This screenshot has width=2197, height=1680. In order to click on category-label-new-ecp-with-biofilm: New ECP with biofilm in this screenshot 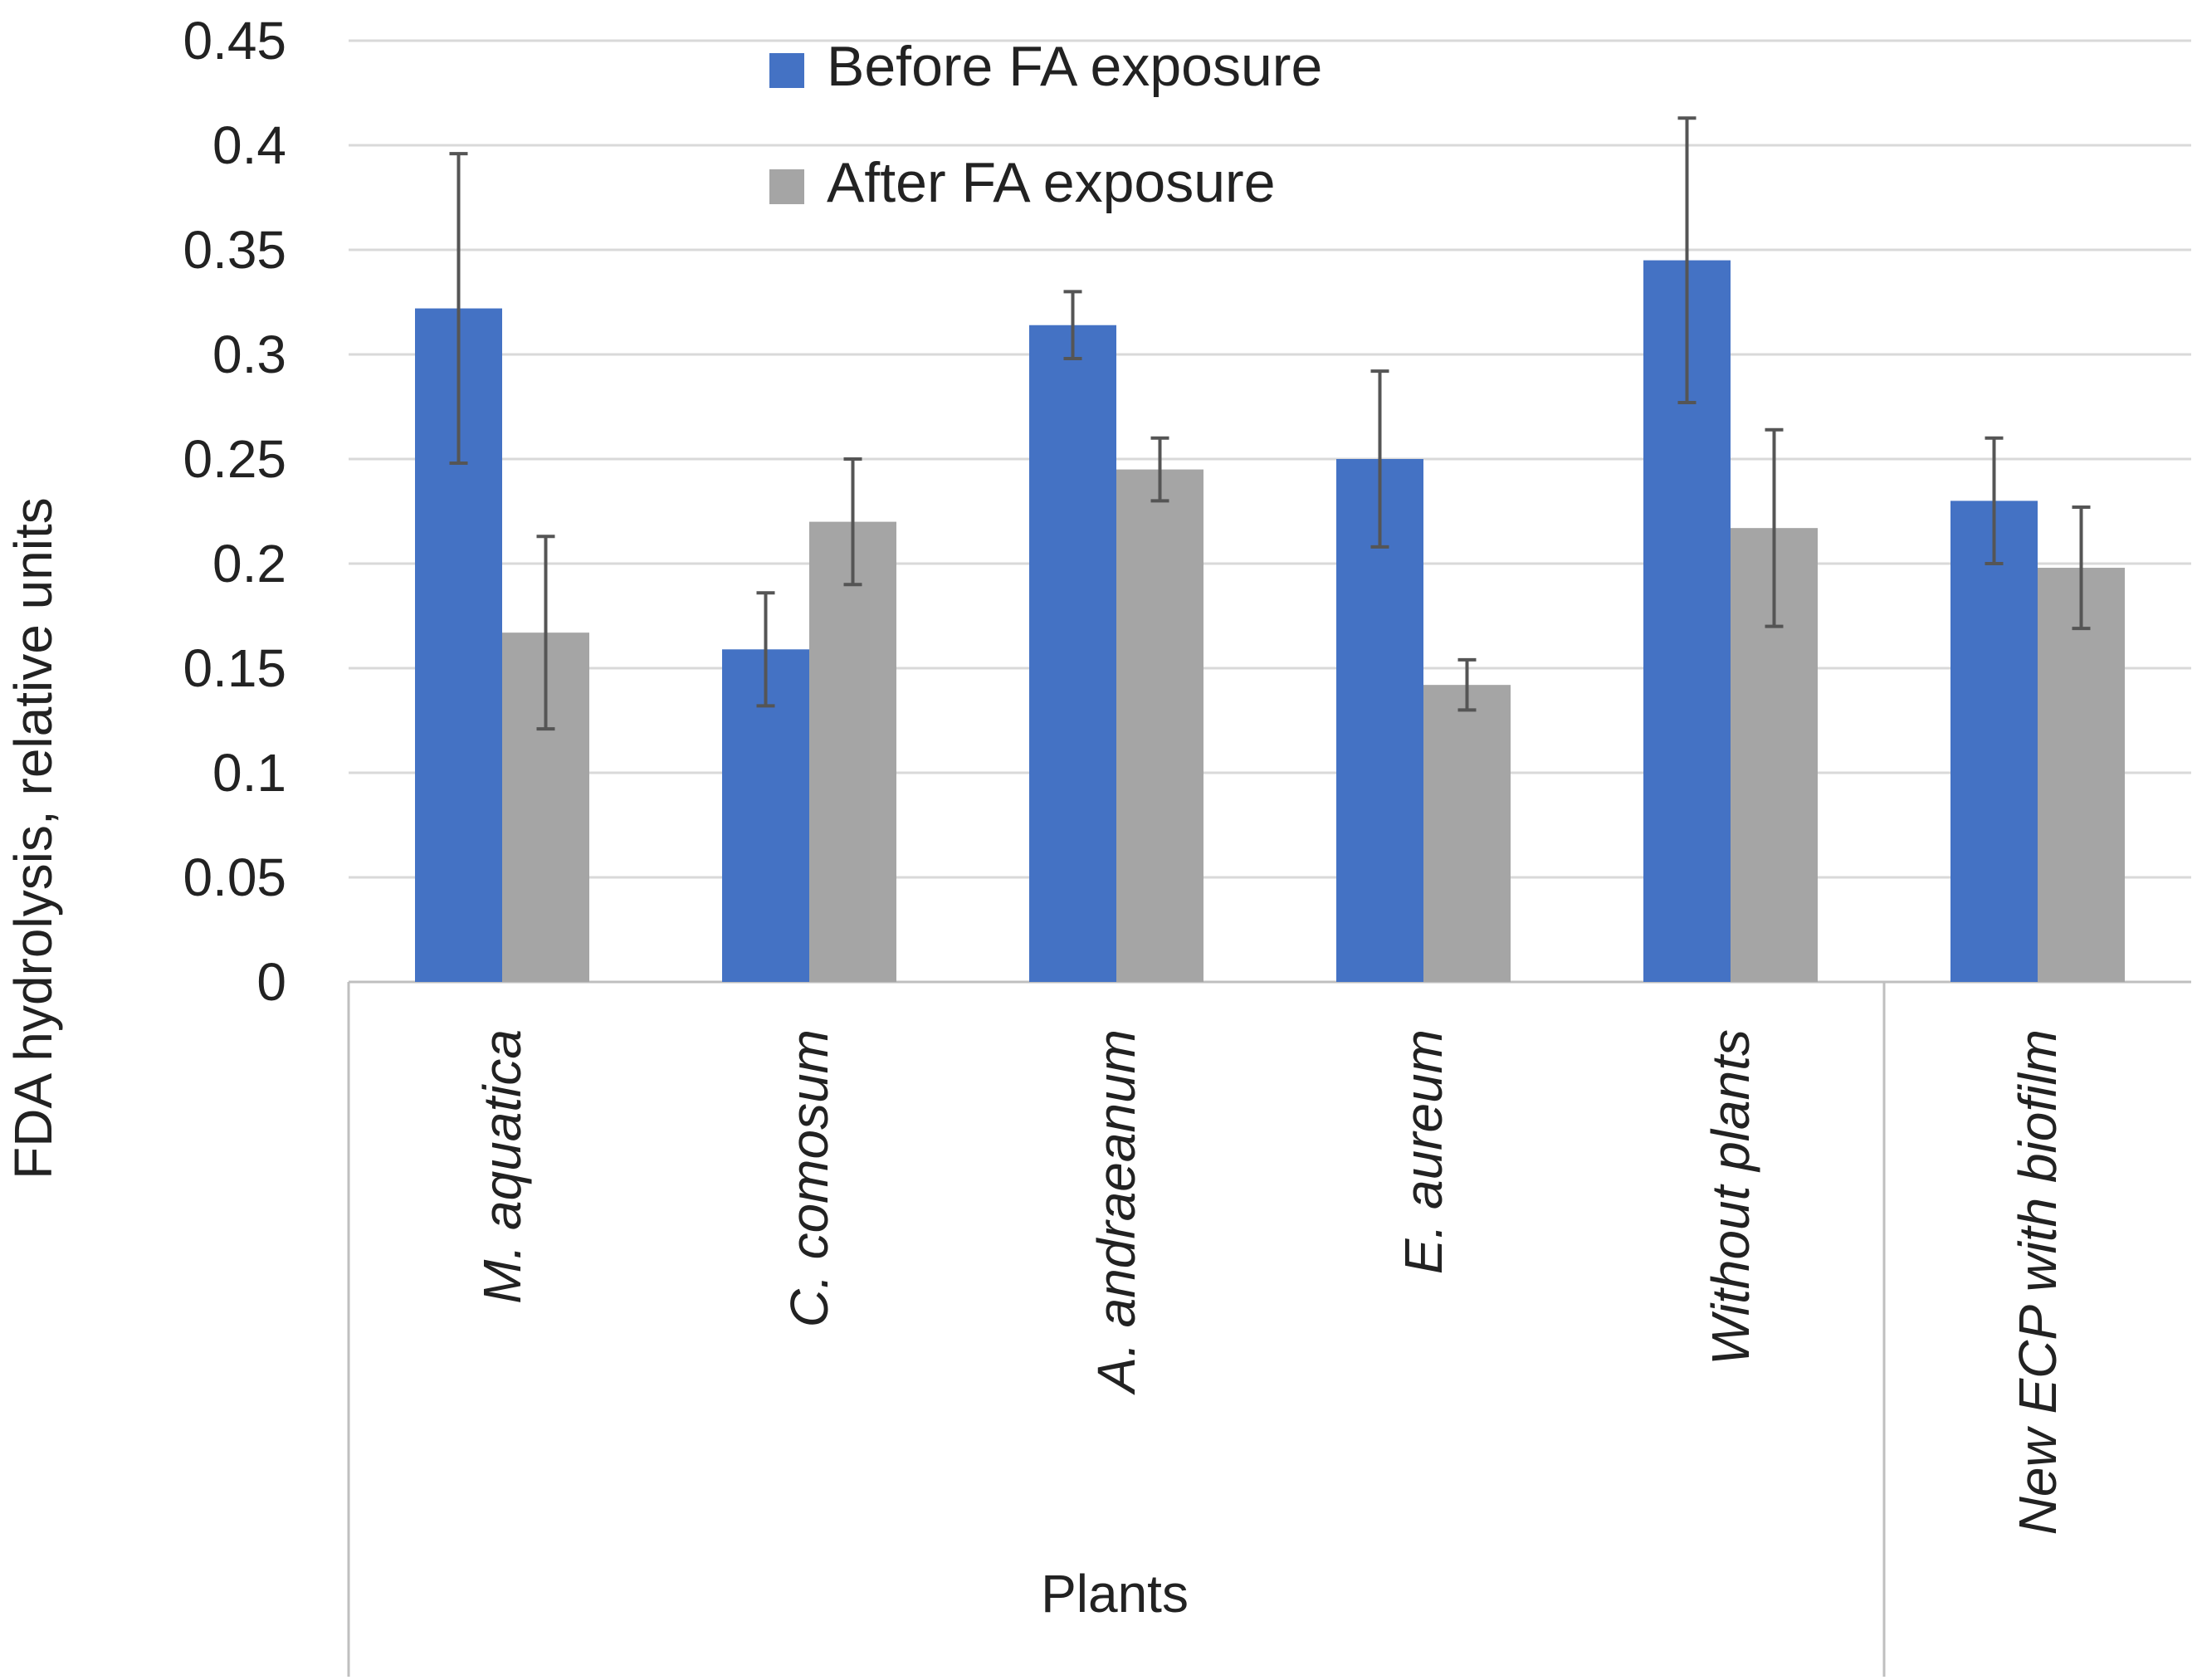, I will do `click(2038, 1282)`.